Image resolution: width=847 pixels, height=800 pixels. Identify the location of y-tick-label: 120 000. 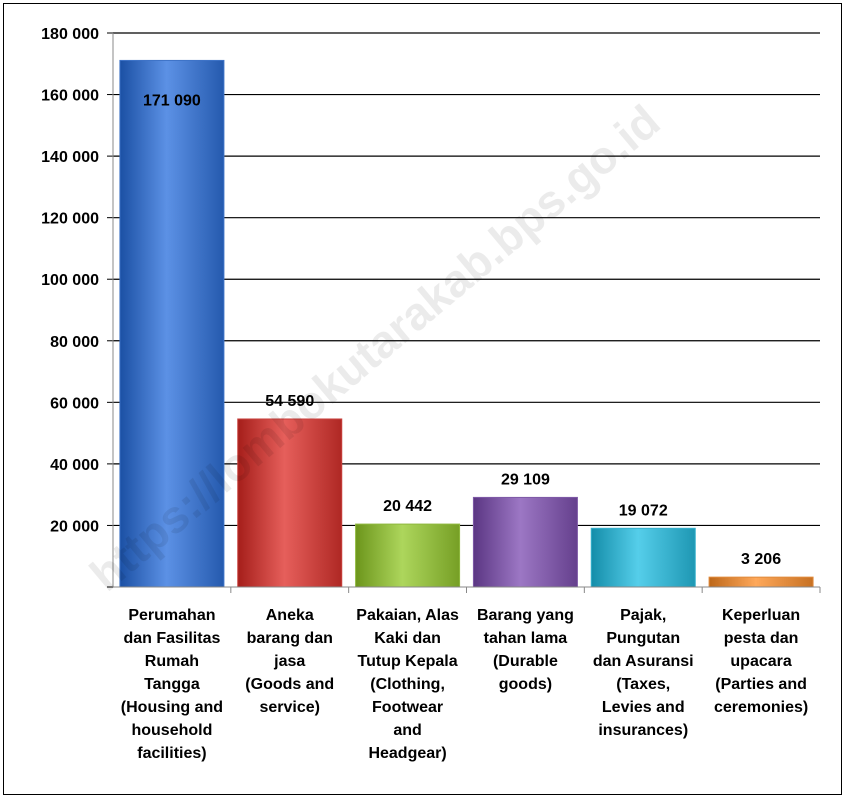
(70, 219).